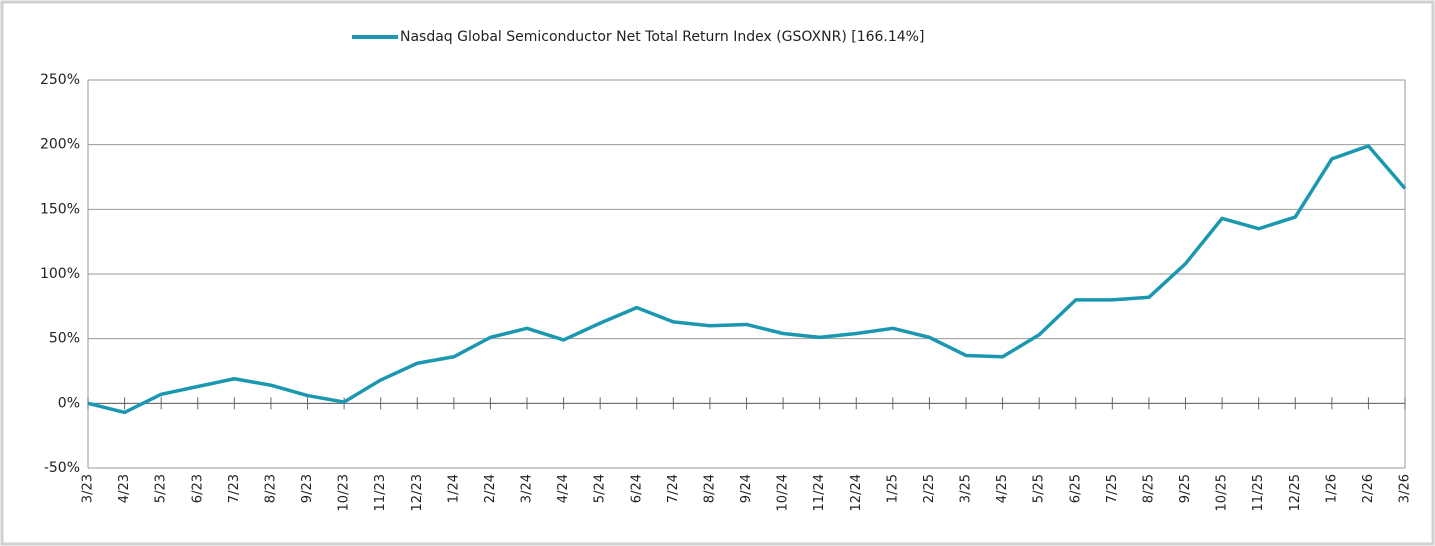  I want to click on x-tick-label: 5/23, so click(161, 488).